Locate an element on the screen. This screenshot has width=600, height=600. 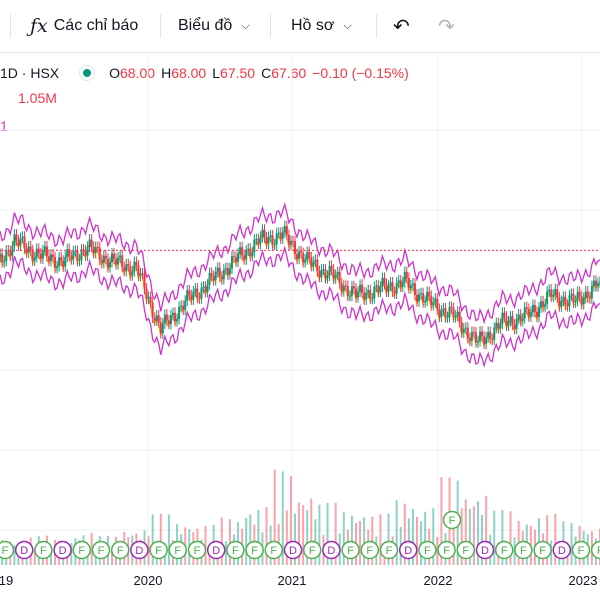
symbol-label: 1D · HSX is located at coordinates (30, 73).